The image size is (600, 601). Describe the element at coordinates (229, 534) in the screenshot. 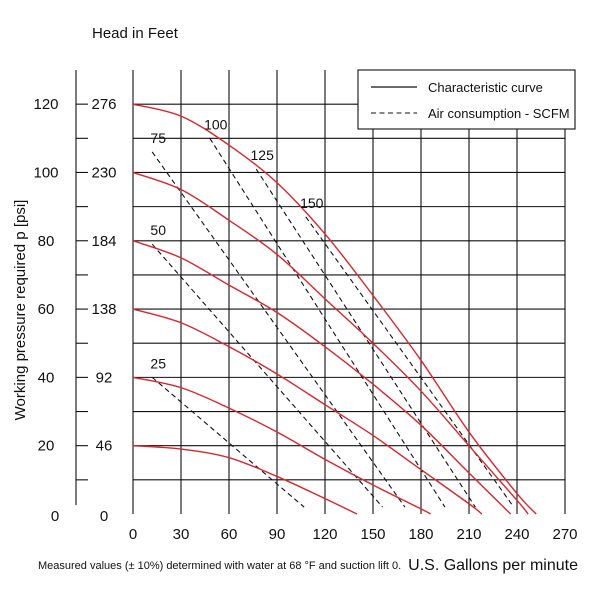

I see `x-tick-label: 60` at that location.